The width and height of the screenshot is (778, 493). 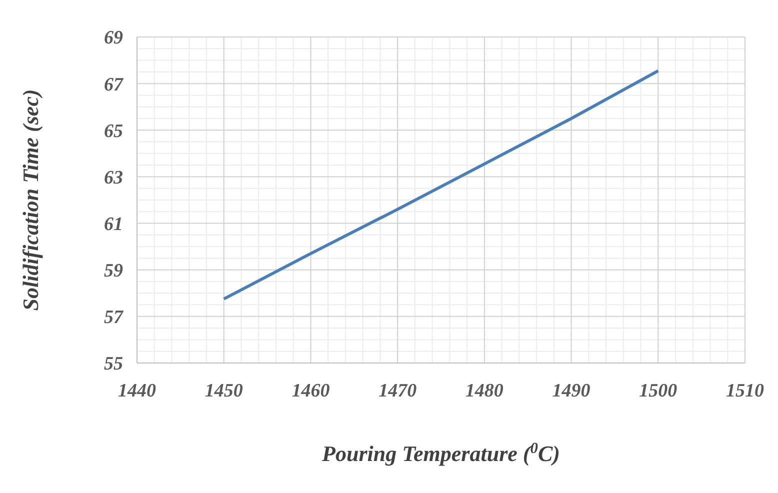 What do you see at coordinates (484, 391) in the screenshot?
I see `x-tick-label: 1480` at bounding box center [484, 391].